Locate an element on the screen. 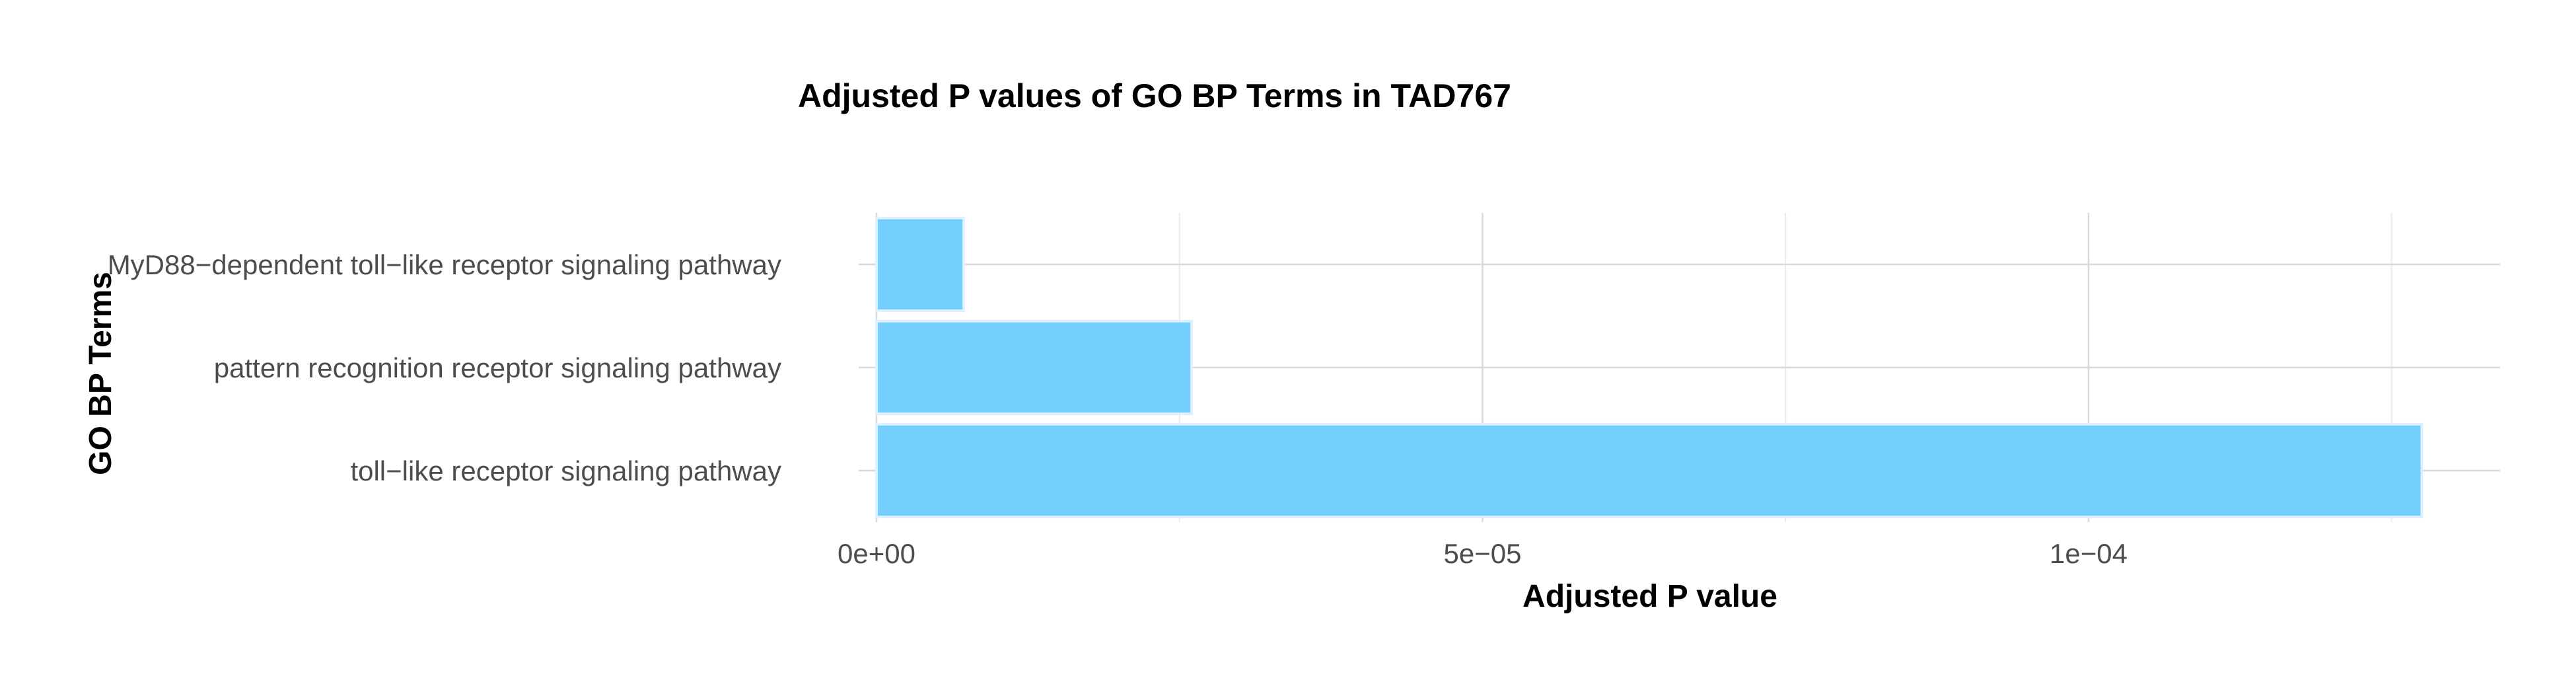  y-tick-label-2: toll−like receptor signaling pathway is located at coordinates (566, 470).